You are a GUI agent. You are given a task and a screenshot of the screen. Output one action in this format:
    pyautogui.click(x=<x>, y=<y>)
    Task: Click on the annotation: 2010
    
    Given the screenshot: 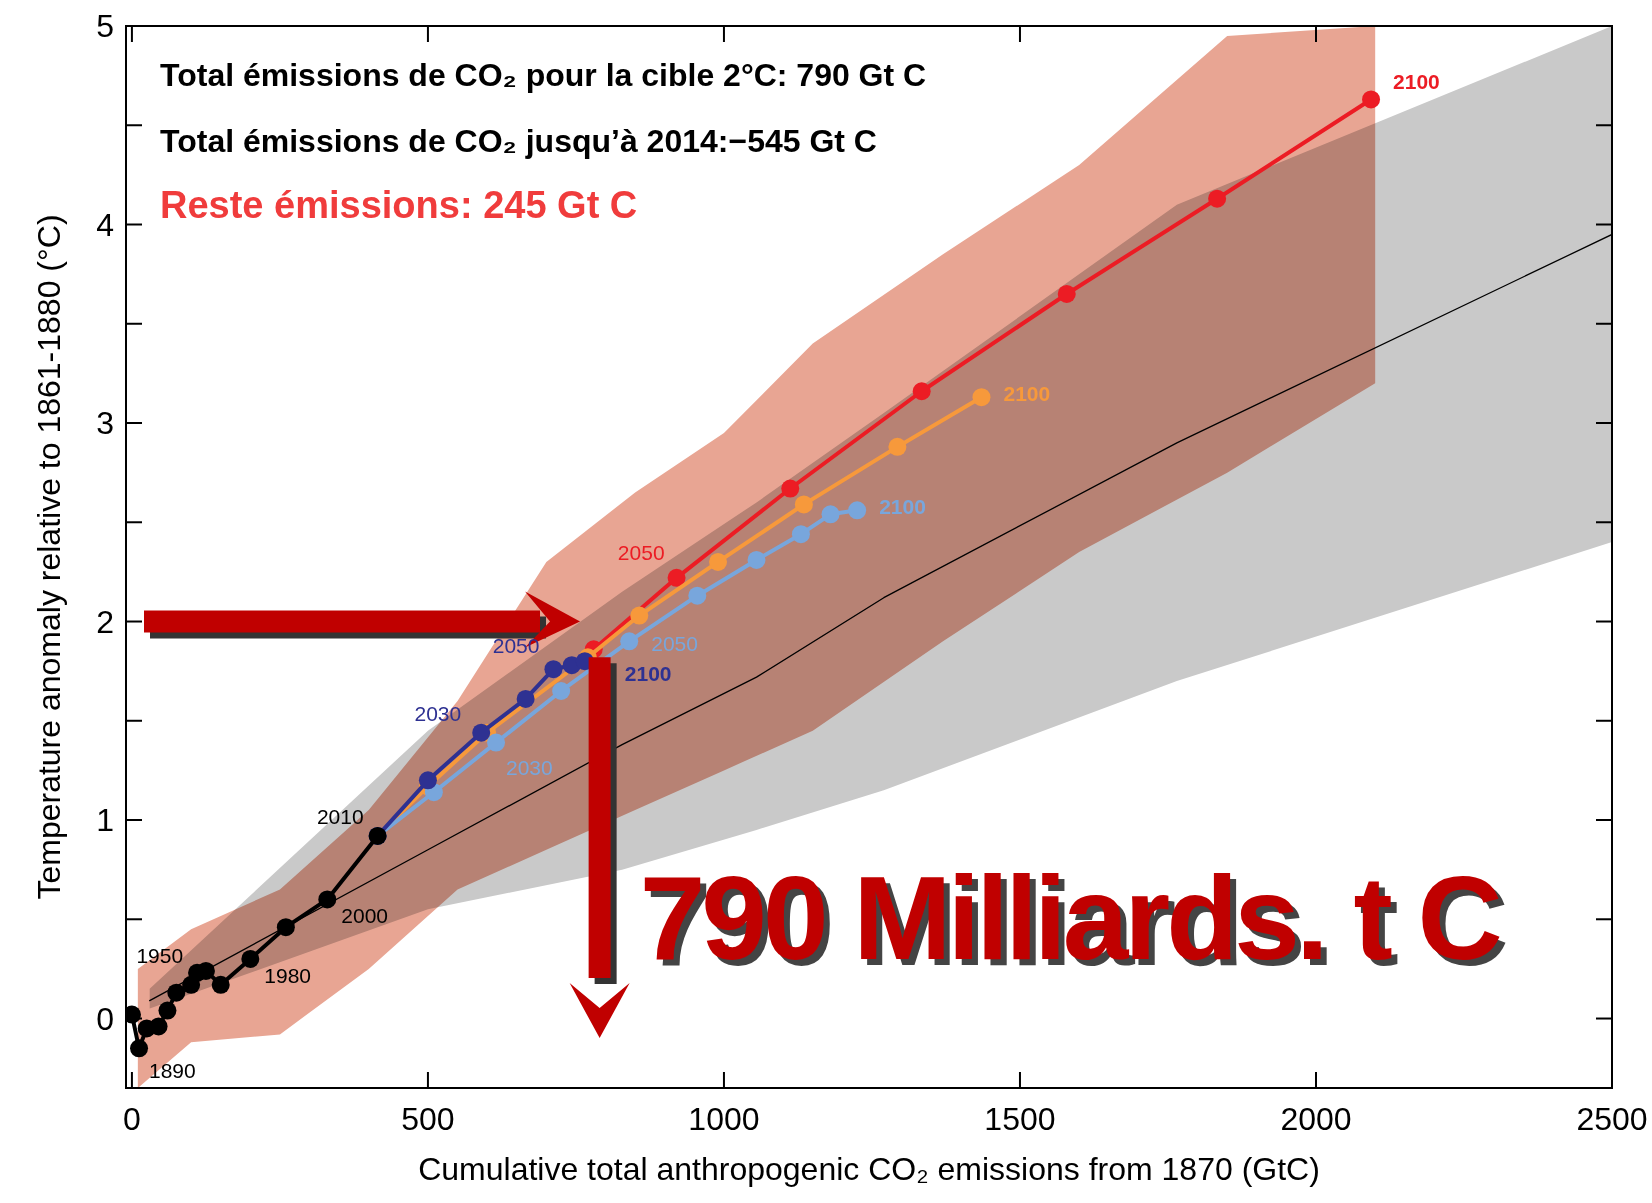 What is the action you would take?
    pyautogui.click(x=340, y=816)
    